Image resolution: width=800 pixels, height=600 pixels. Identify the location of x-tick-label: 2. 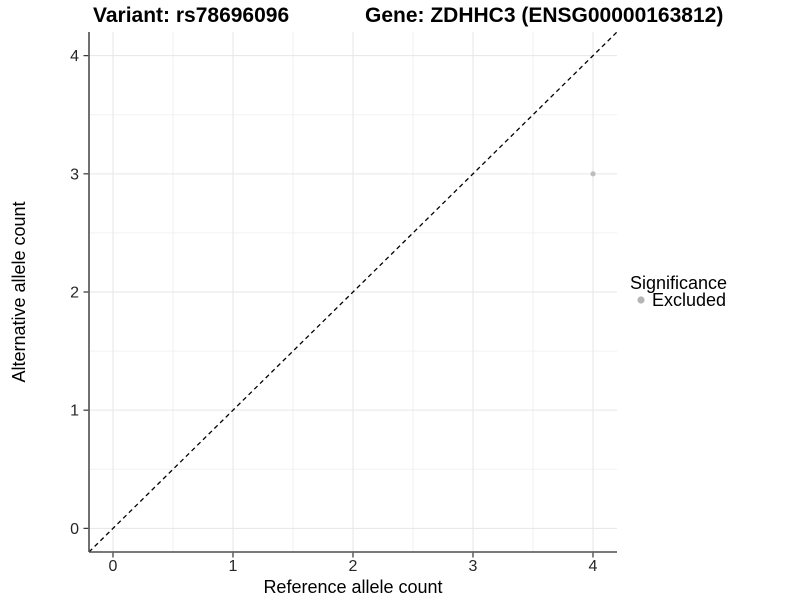
(353, 566).